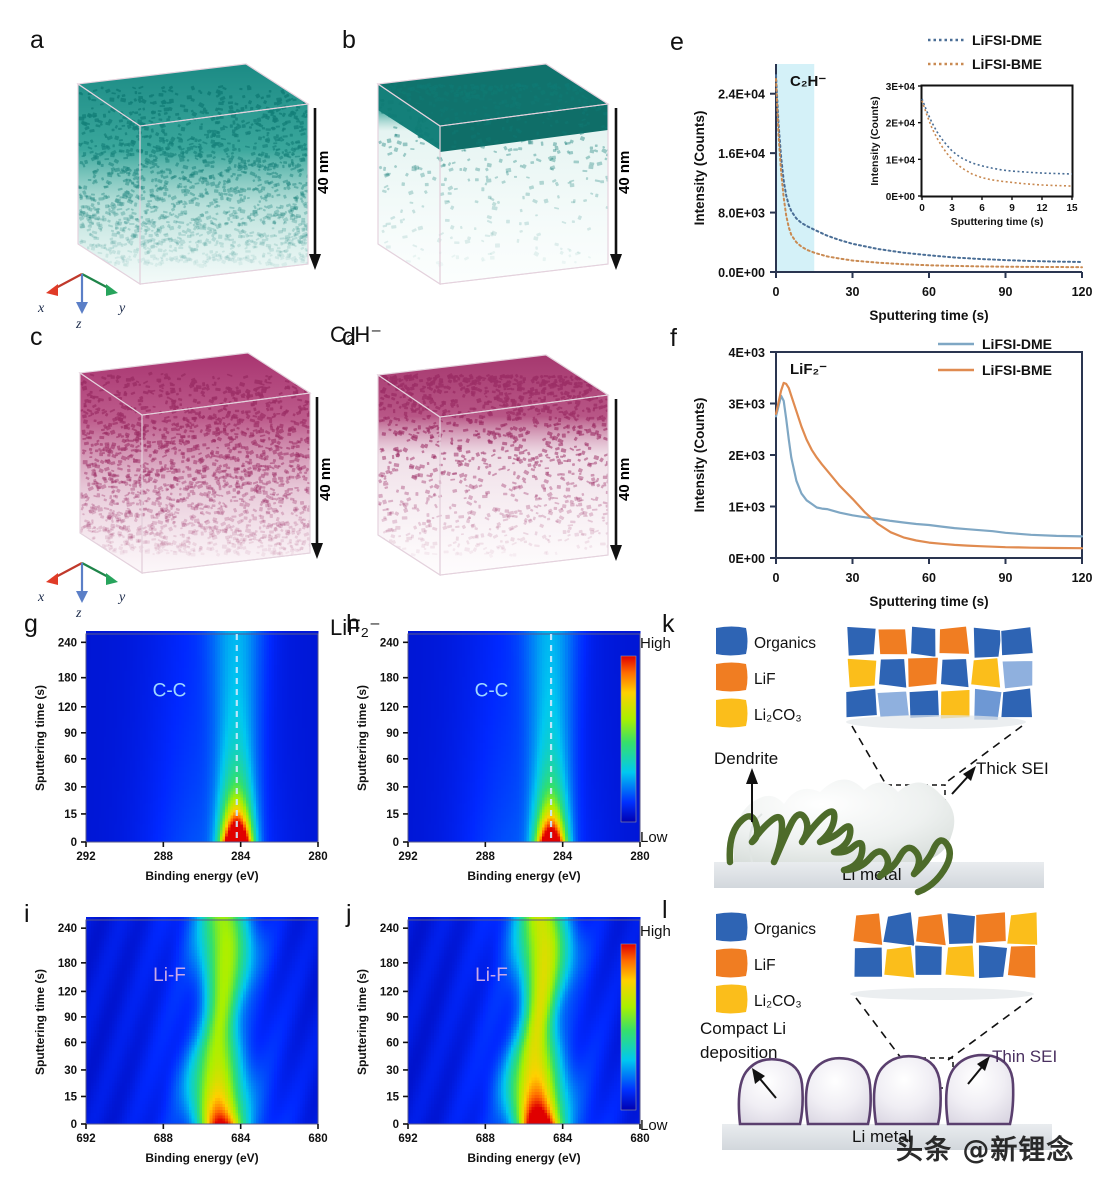 The width and height of the screenshot is (1108, 1186). I want to click on voxel-cloud-magenta-shallow, so click(493, 465).